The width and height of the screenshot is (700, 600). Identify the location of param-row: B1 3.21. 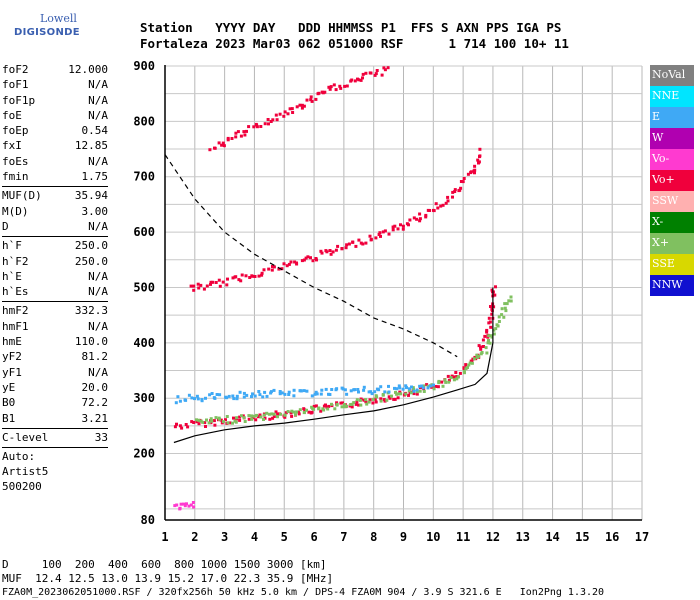
(55, 418).